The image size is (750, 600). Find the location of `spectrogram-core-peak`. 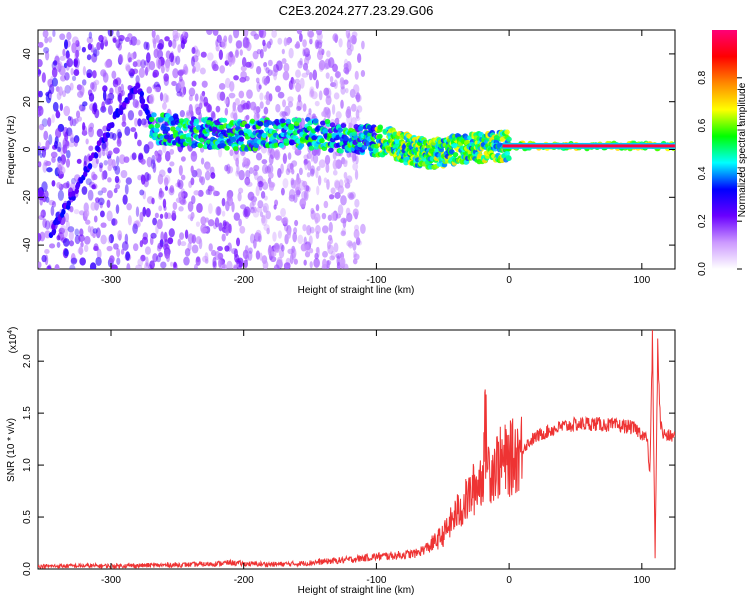

spectrogram-core-peak is located at coordinates (588, 146).